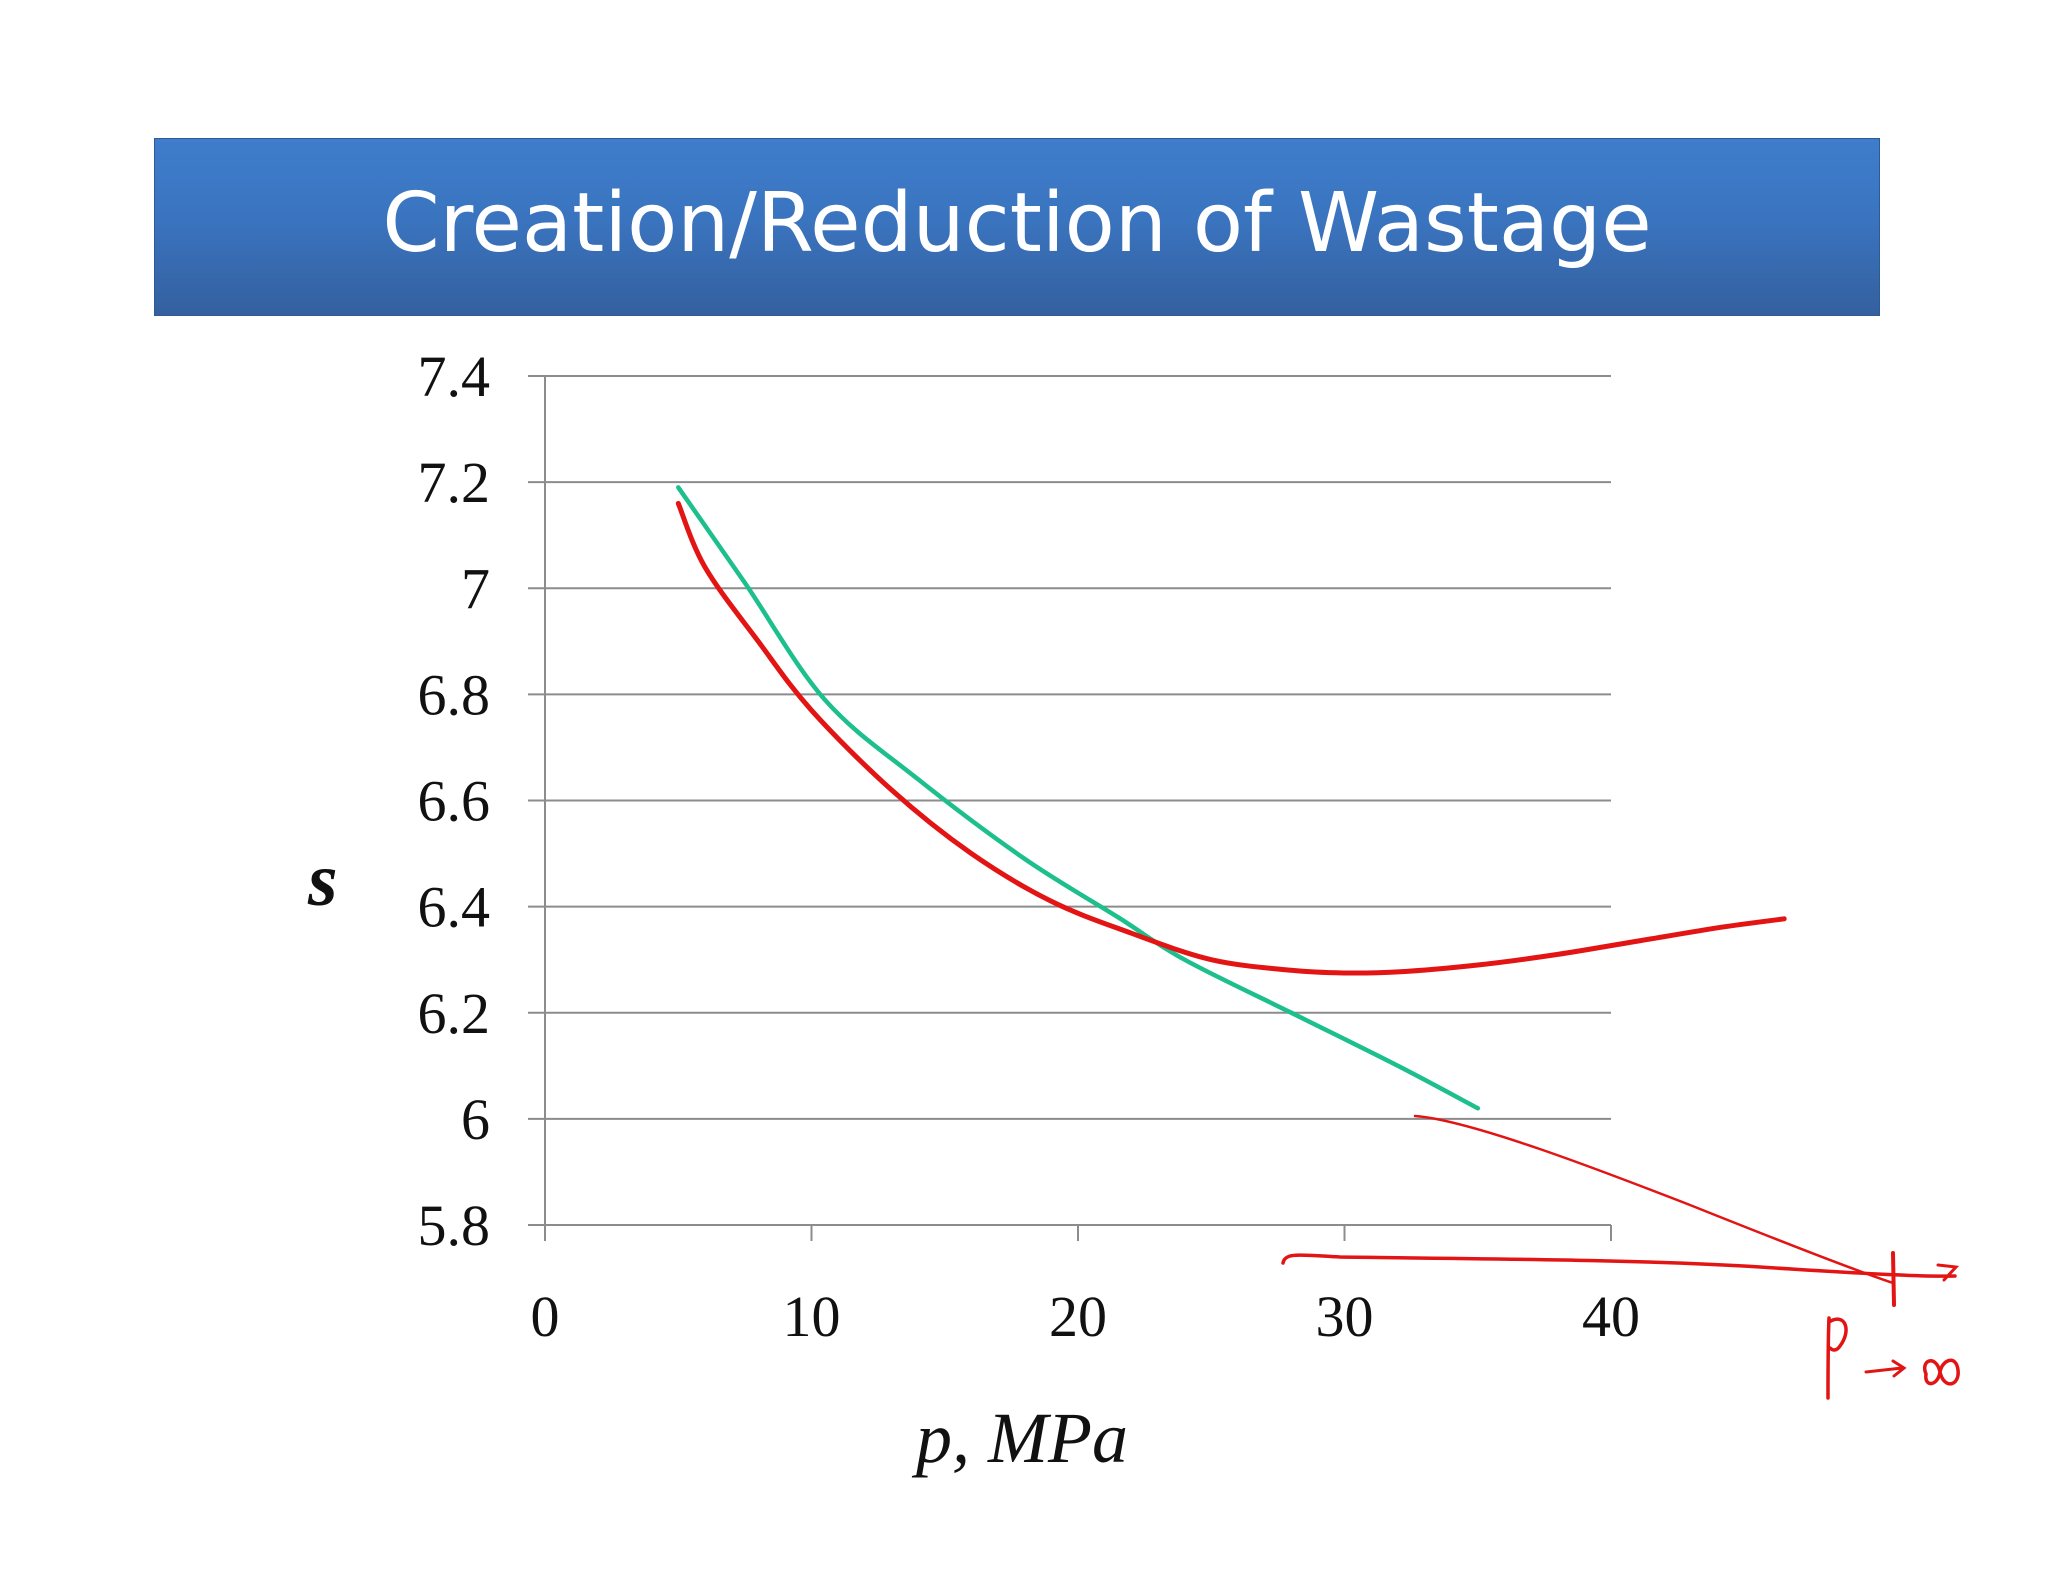 The height and width of the screenshot is (1582, 2048). I want to click on x-tick-label: 40, so click(1611, 1316).